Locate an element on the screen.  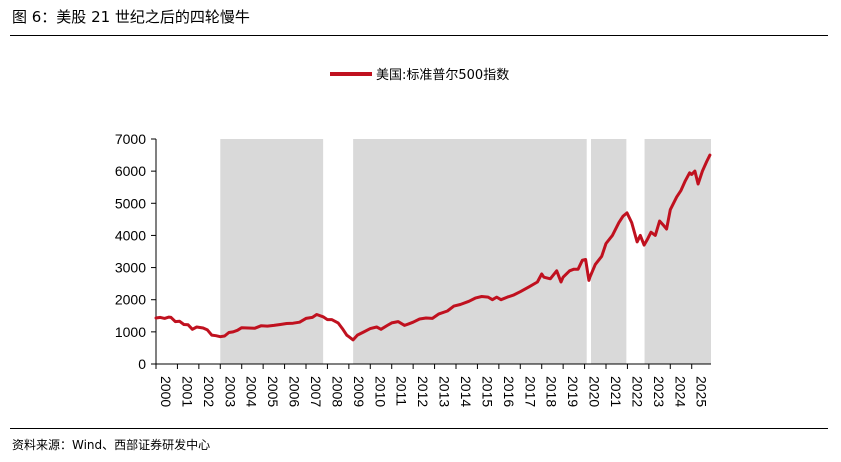
y-tick-label: 0 is located at coordinates (142, 364).